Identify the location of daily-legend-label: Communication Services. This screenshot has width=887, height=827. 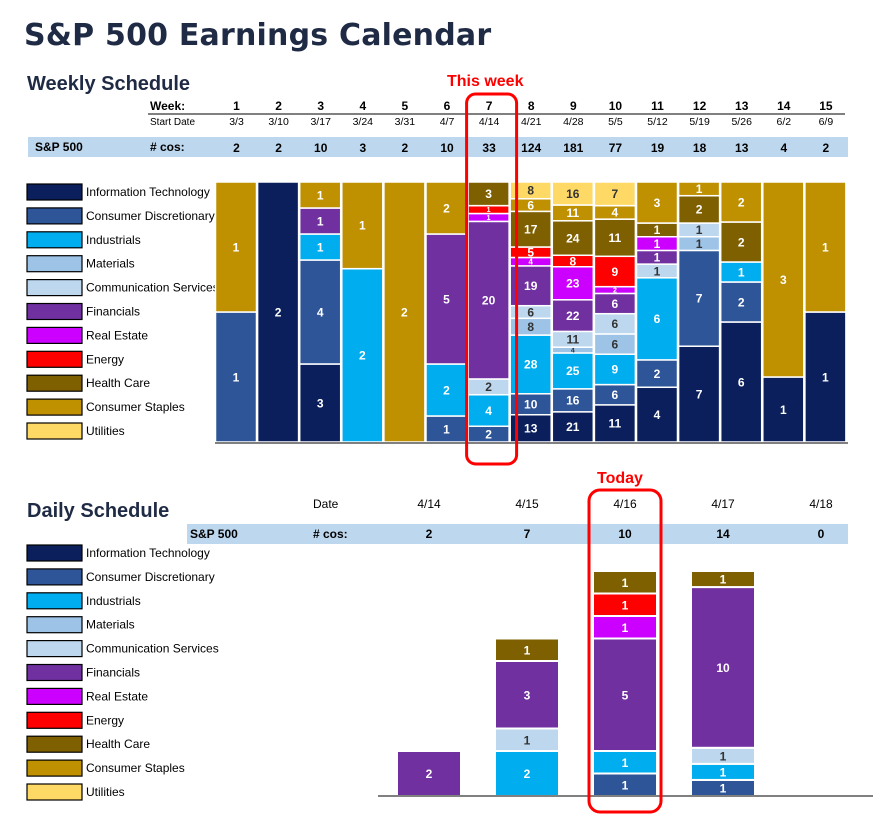
(152, 649).